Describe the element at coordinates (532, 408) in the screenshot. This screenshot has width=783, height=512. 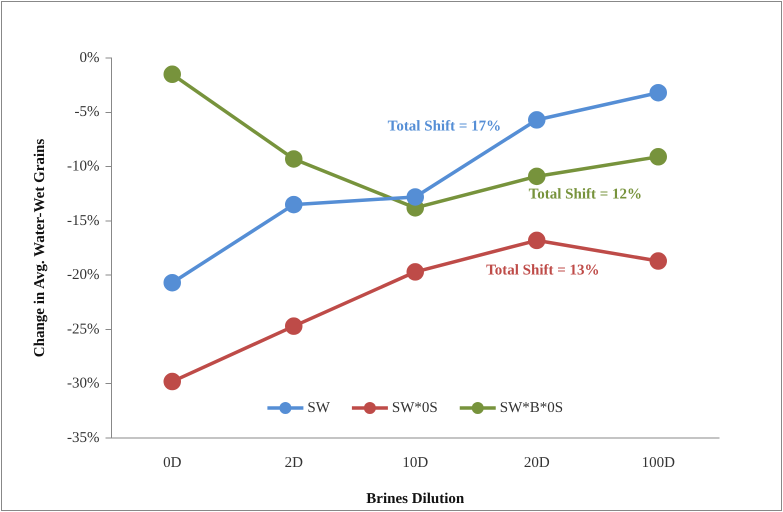
I see `legend-label: SW*B*0S` at that location.